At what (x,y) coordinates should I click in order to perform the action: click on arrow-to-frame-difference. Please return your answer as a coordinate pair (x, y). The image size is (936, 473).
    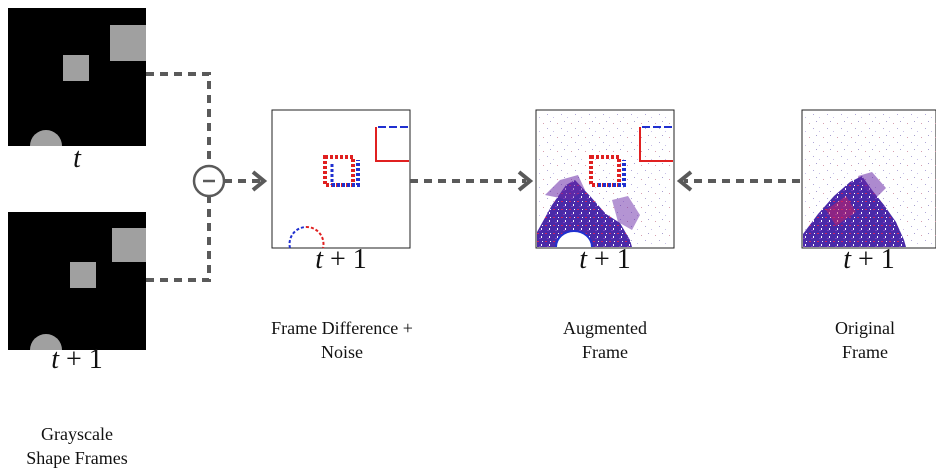
    Looking at the image, I should click on (246, 181).